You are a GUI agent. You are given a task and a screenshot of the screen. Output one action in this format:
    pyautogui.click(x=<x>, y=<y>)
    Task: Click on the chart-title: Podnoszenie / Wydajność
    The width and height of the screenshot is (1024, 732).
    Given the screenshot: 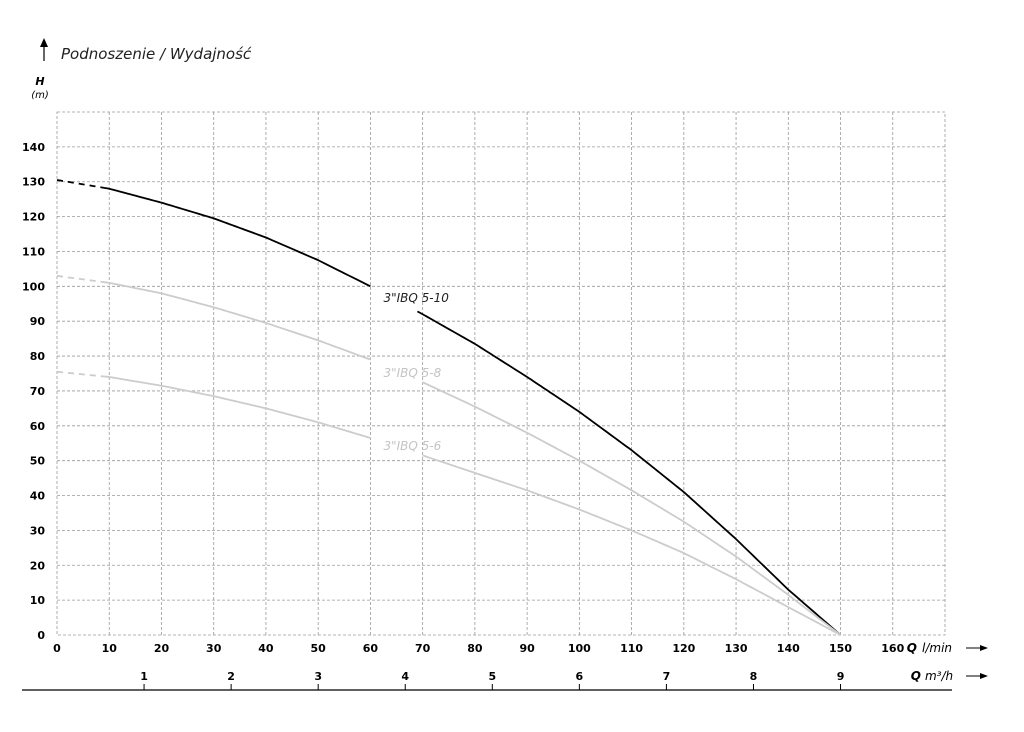 What is the action you would take?
    pyautogui.click(x=156, y=54)
    